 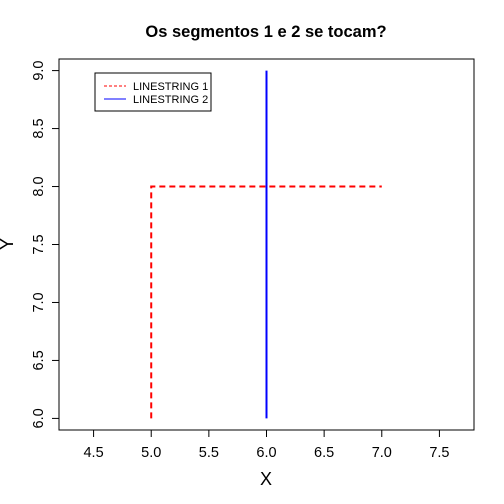 I want to click on legend: LINESTRING 1 LINESTRING 2, so click(x=153, y=92).